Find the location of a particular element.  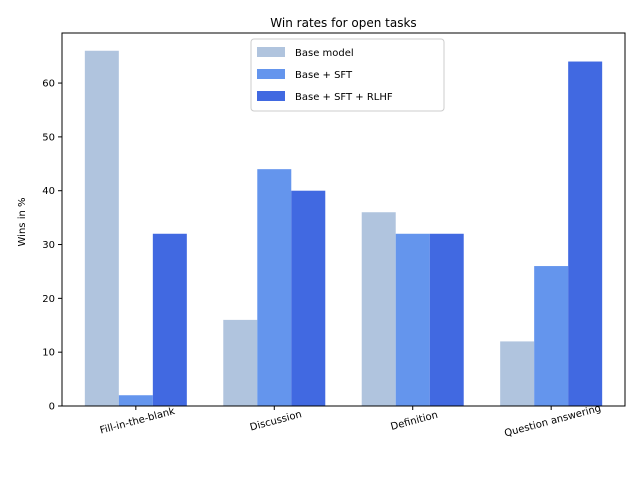

legend-label: Base model is located at coordinates (324, 53).